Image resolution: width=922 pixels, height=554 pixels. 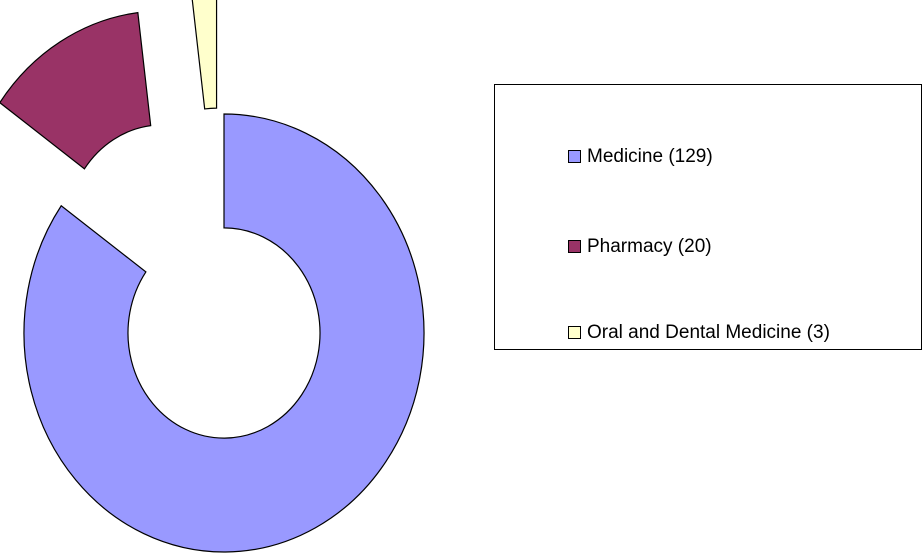 What do you see at coordinates (649, 246) in the screenshot?
I see `legend-label: Pharmacy (20)` at bounding box center [649, 246].